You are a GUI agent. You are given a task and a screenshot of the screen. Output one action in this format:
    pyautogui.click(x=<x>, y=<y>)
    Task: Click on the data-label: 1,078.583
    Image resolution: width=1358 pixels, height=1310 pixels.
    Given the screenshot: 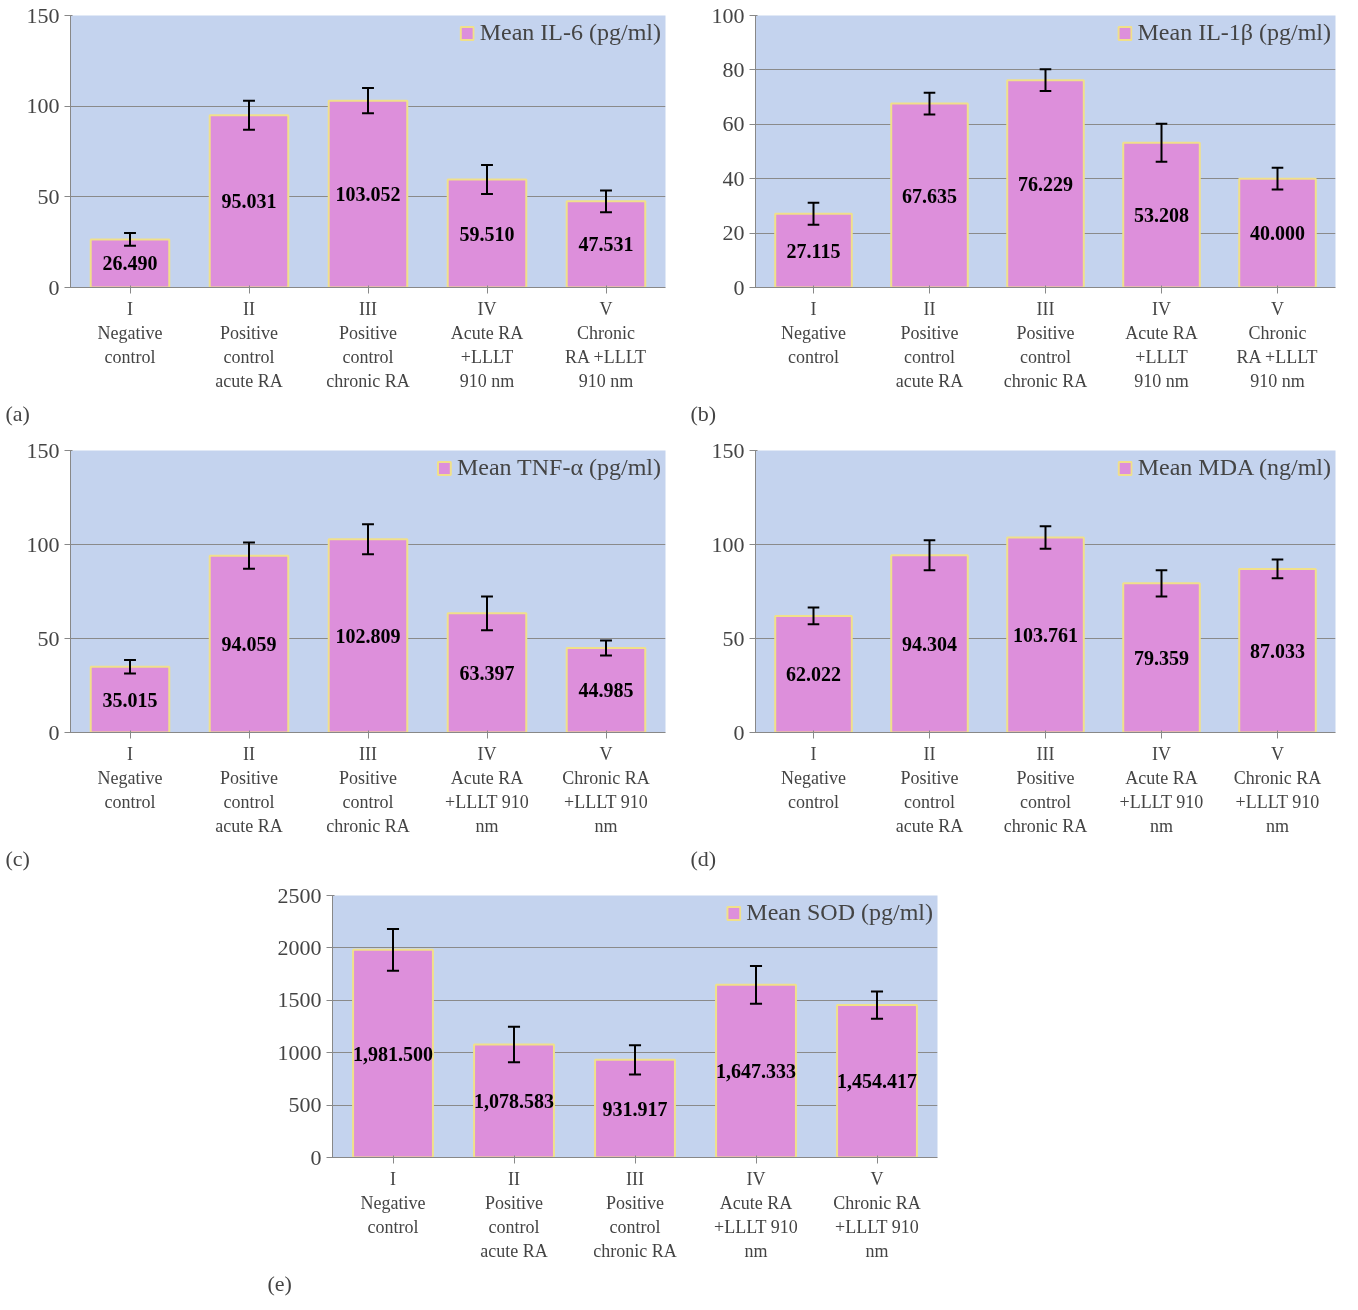 What is the action you would take?
    pyautogui.click(x=514, y=1100)
    